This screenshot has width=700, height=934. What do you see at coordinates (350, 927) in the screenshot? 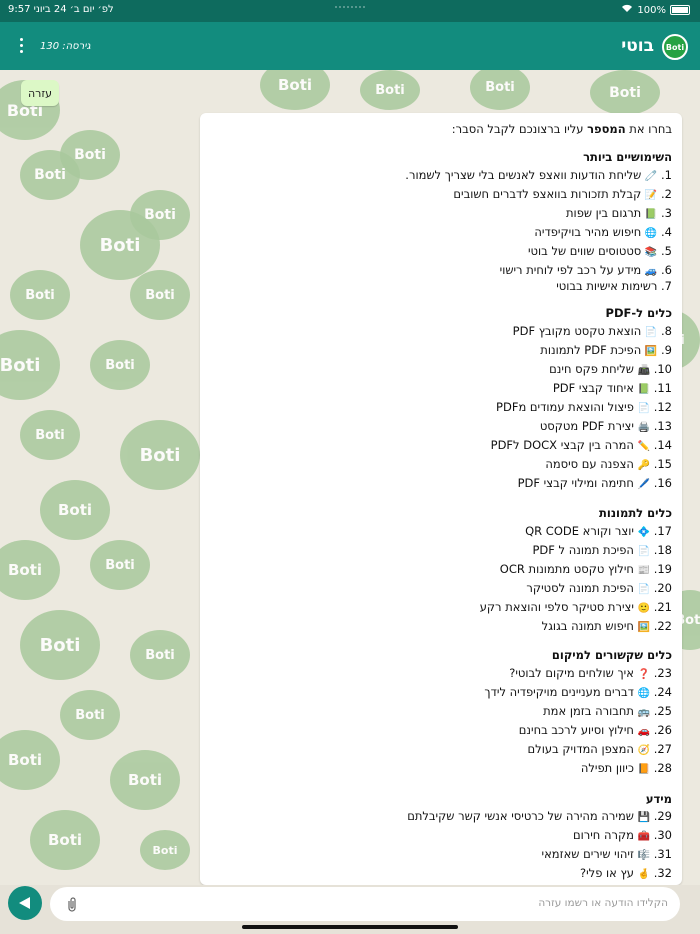
I see `home-indicator` at bounding box center [350, 927].